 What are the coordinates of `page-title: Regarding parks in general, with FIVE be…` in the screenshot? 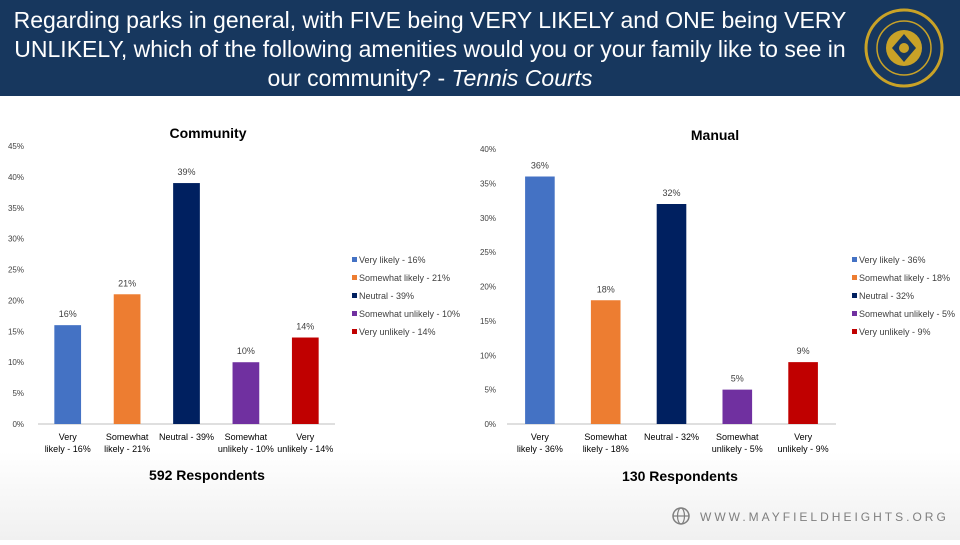 It's located at (430, 49).